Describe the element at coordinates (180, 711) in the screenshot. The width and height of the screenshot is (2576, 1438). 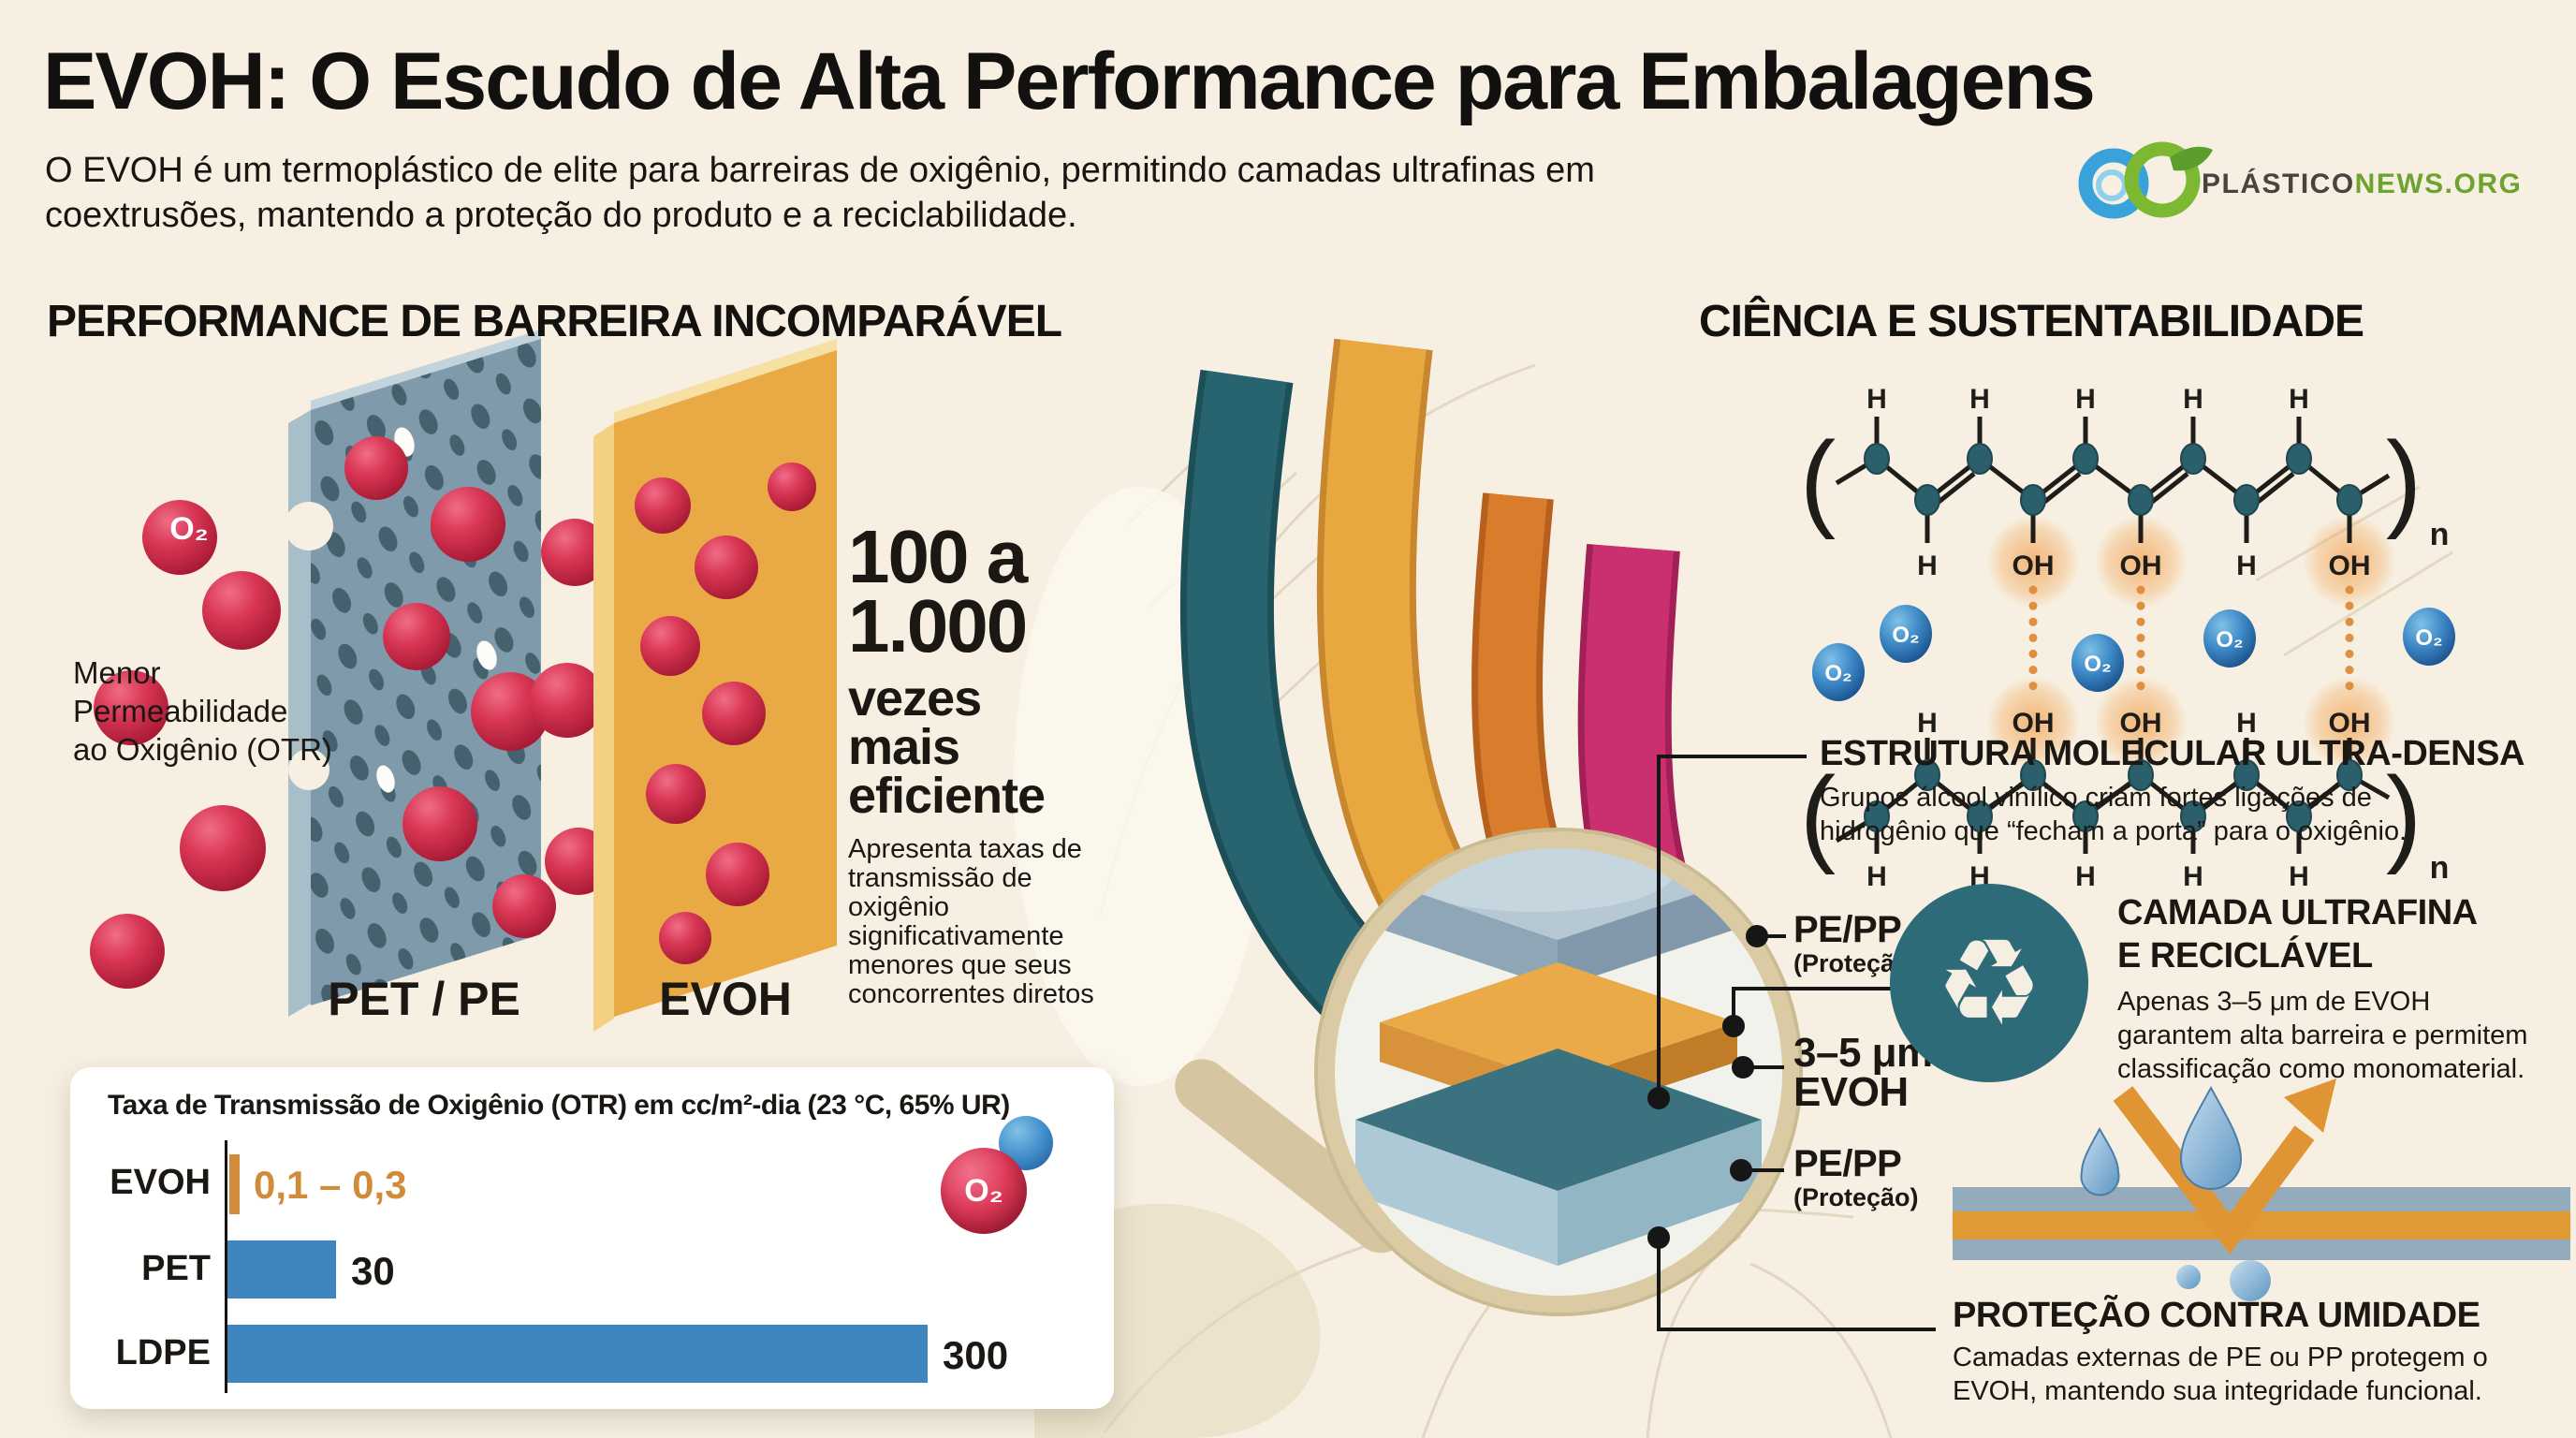
I see `note-line: Permeabilidade` at that location.